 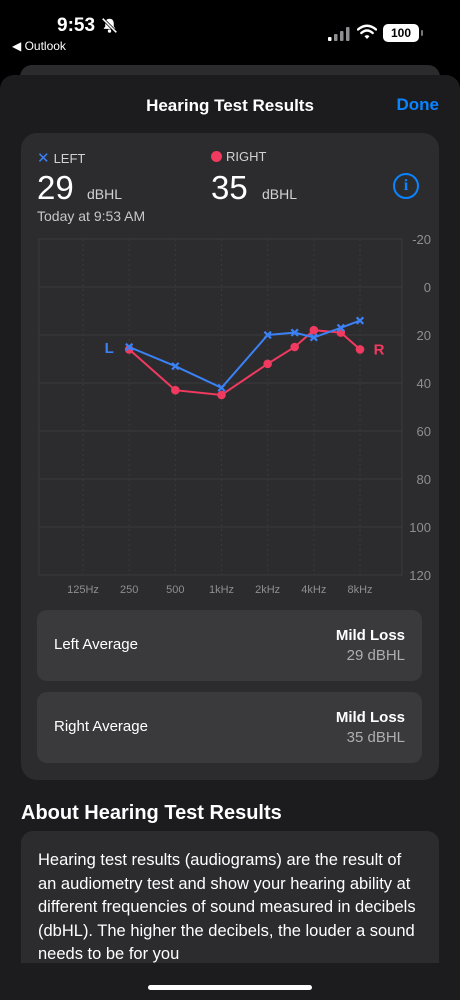 I want to click on x-tick-label: 4kHz, so click(x=313, y=590).